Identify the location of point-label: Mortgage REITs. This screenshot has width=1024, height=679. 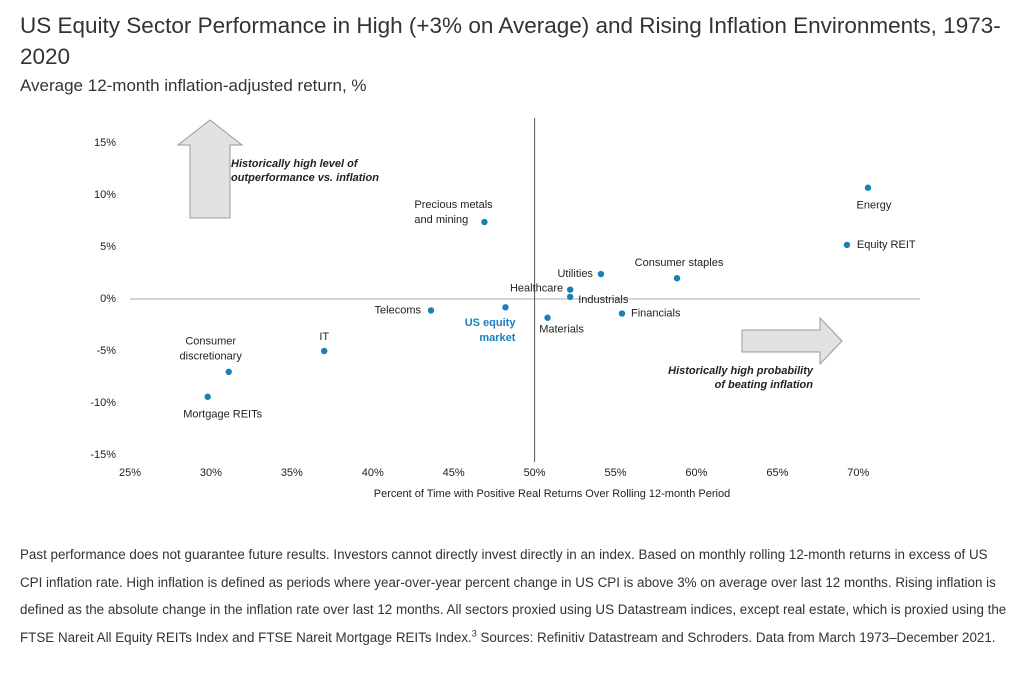
(222, 415).